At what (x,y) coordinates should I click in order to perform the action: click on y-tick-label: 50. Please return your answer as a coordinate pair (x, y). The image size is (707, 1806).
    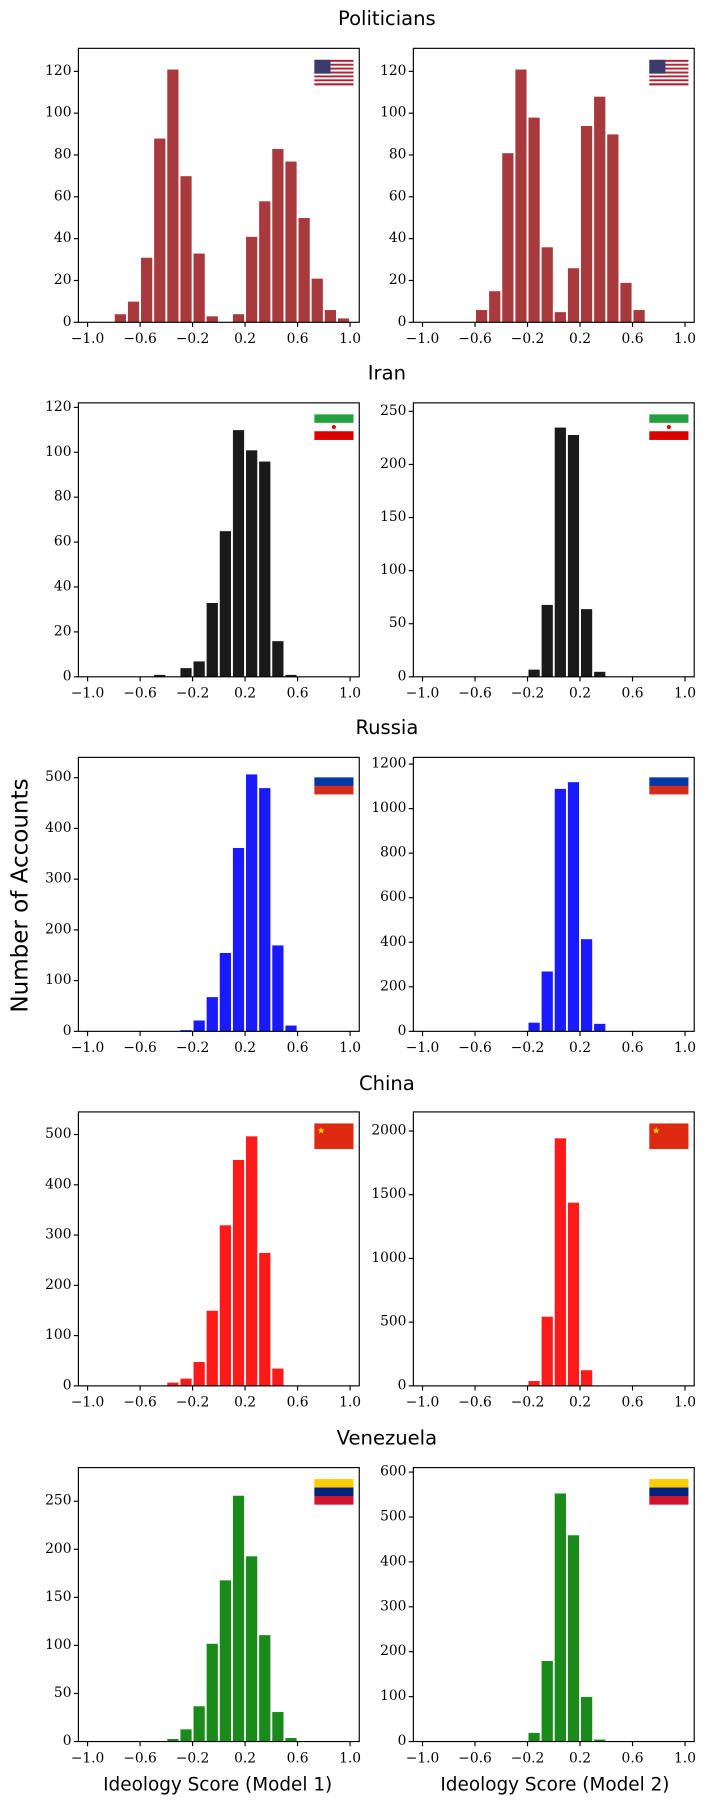
    Looking at the image, I should click on (63, 1693).